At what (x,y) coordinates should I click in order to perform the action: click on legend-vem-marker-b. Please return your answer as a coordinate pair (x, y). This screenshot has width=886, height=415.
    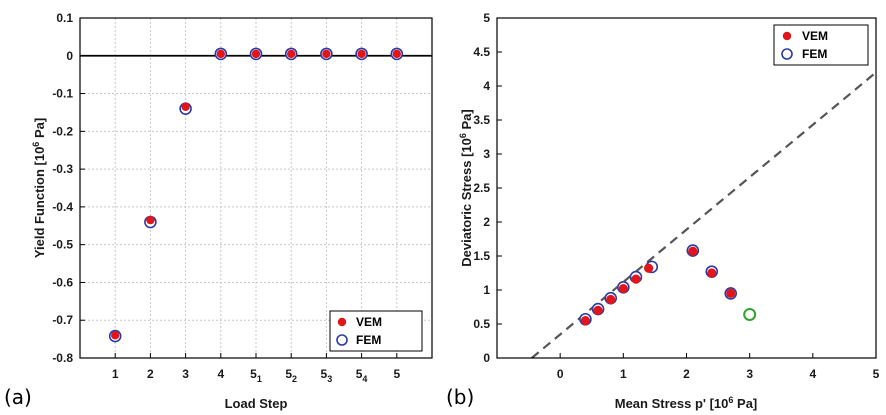
    Looking at the image, I should click on (787, 36).